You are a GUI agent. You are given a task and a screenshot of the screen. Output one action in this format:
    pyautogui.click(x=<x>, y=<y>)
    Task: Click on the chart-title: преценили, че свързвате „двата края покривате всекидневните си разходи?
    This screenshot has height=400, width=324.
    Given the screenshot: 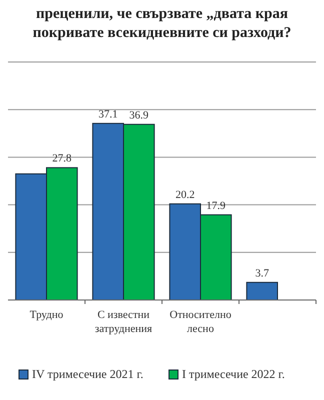 What is the action you would take?
    pyautogui.click(x=162, y=23)
    